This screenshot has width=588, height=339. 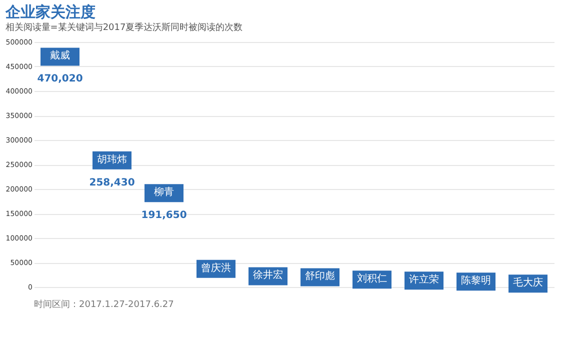 I want to click on data-label: 258,430, so click(x=112, y=182).